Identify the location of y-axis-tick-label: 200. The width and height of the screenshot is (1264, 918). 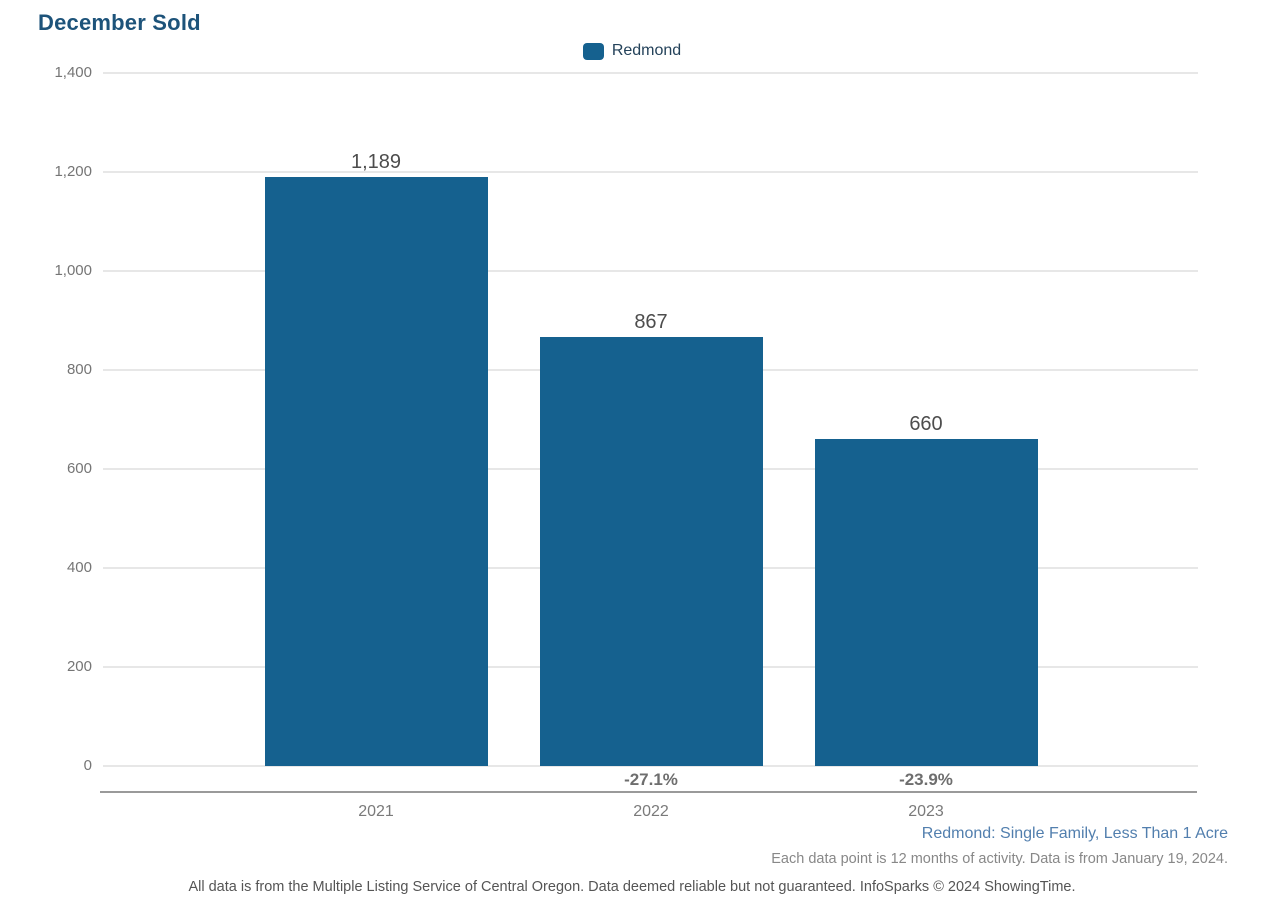
(79, 666).